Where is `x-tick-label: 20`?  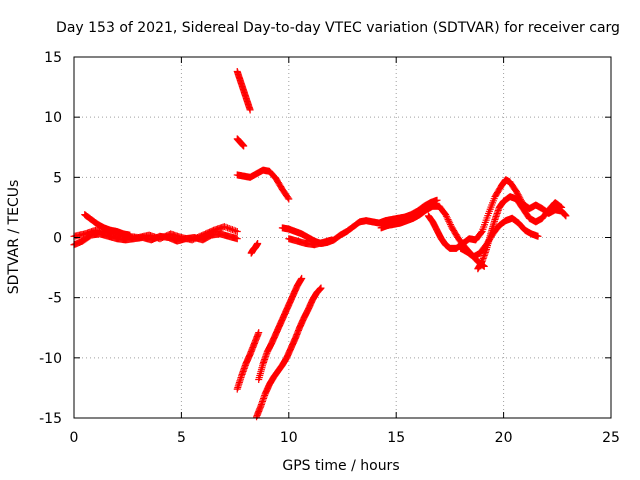 x-tick-label: 20 is located at coordinates (504, 438).